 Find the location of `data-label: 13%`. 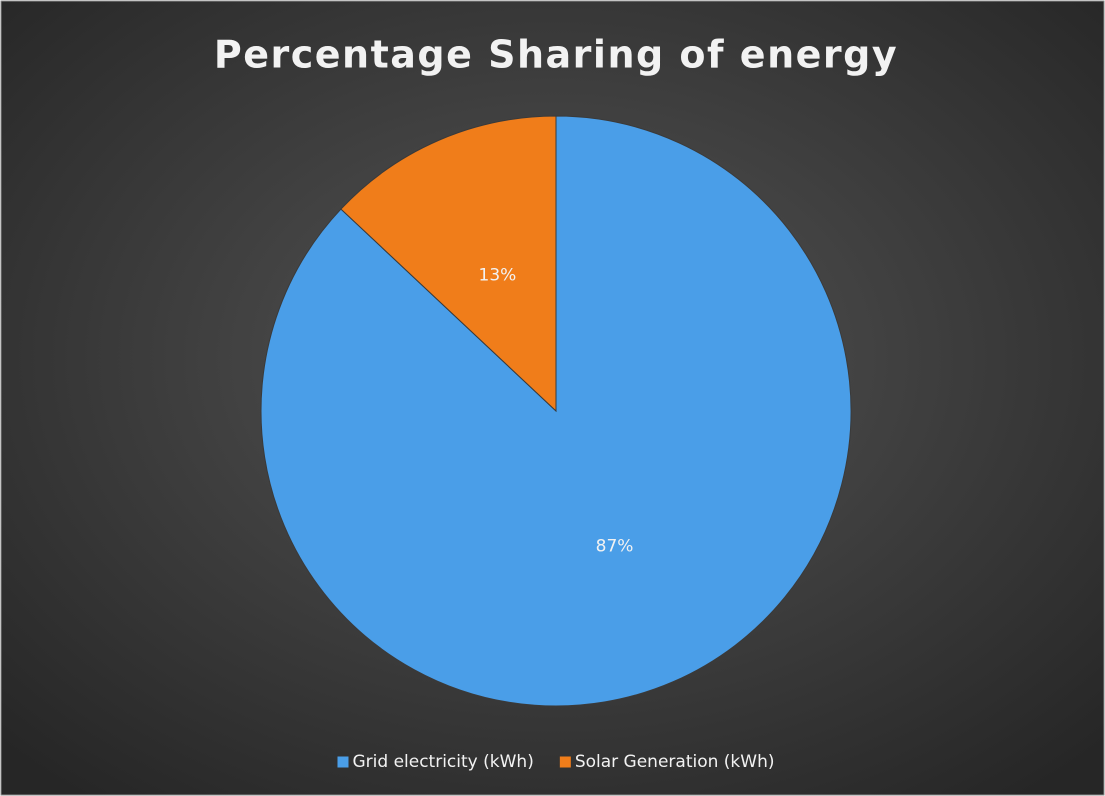

data-label: 13% is located at coordinates (498, 276).